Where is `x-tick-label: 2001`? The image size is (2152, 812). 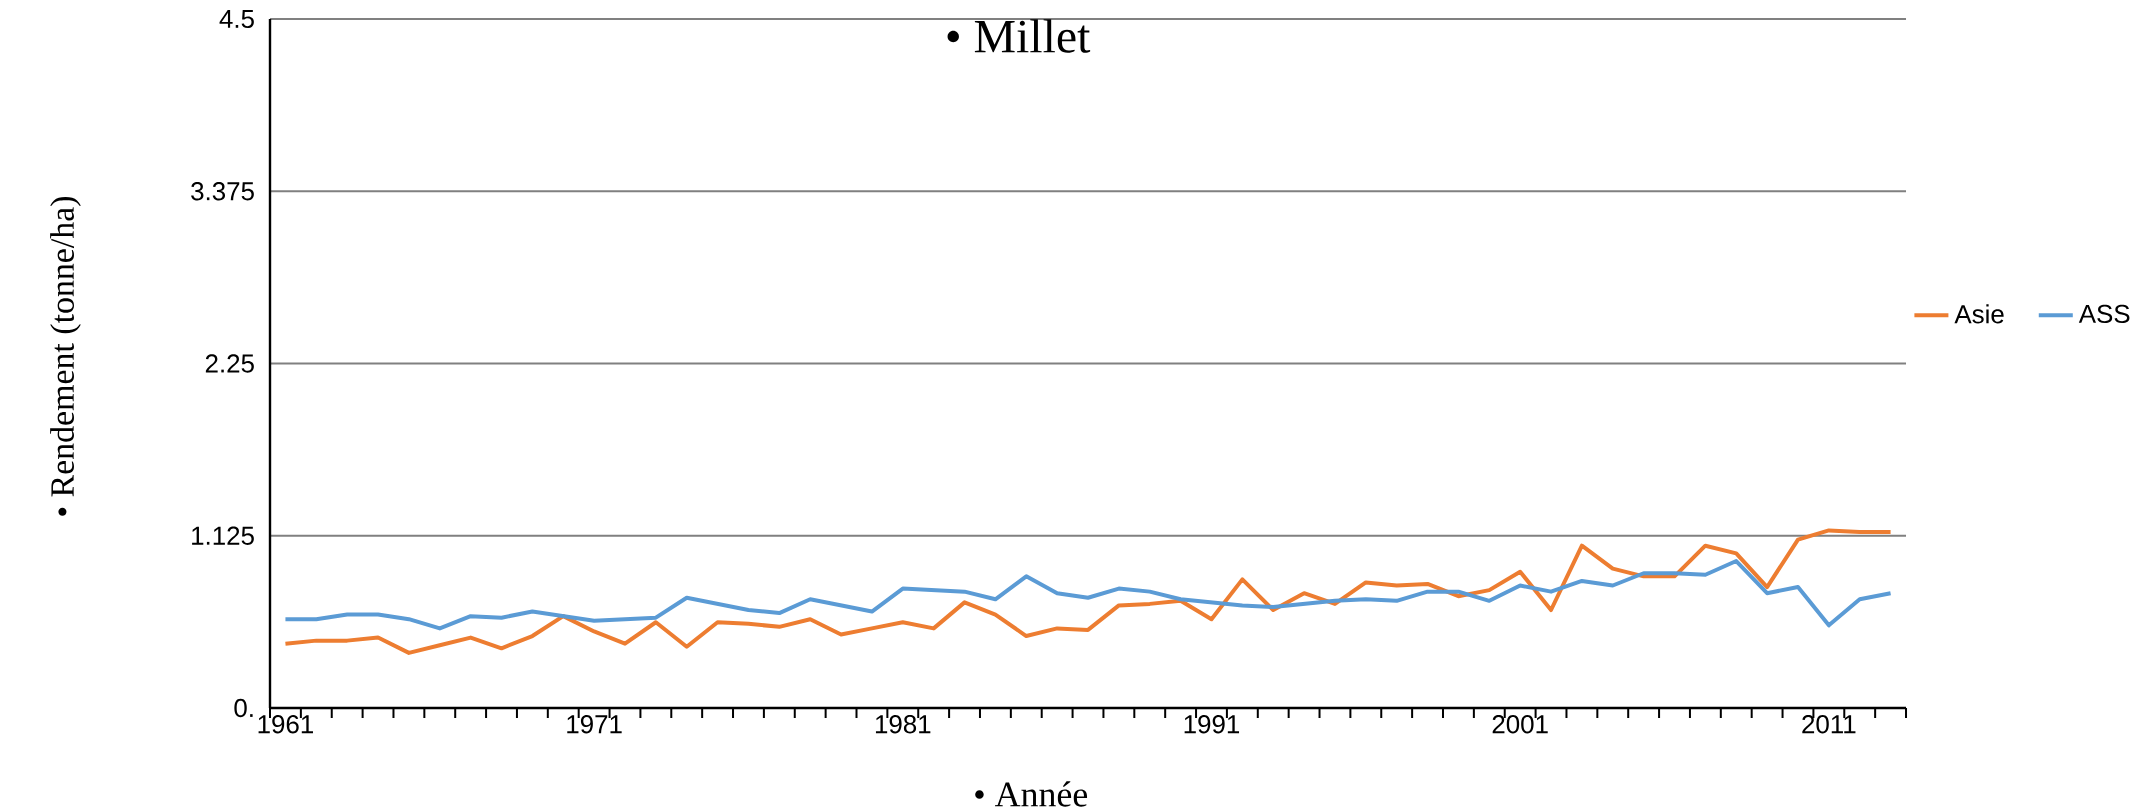
x-tick-label: 2001 is located at coordinates (1520, 724).